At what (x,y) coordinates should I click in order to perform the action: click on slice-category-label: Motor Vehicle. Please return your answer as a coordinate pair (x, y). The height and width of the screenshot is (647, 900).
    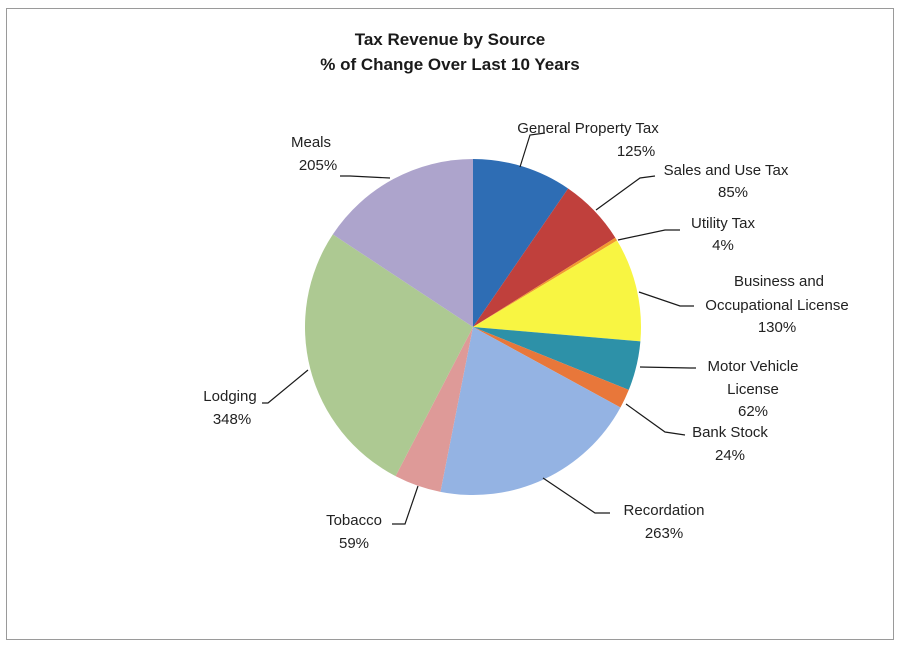
    Looking at the image, I should click on (753, 366).